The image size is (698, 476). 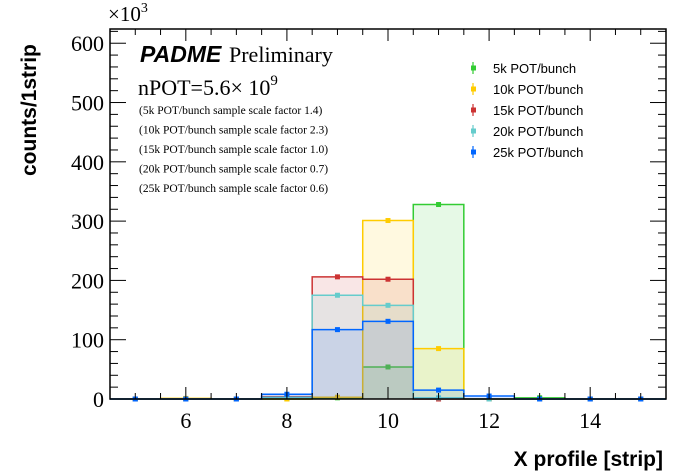 What do you see at coordinates (489, 420) in the screenshot?
I see `x-tick-label: 12` at bounding box center [489, 420].